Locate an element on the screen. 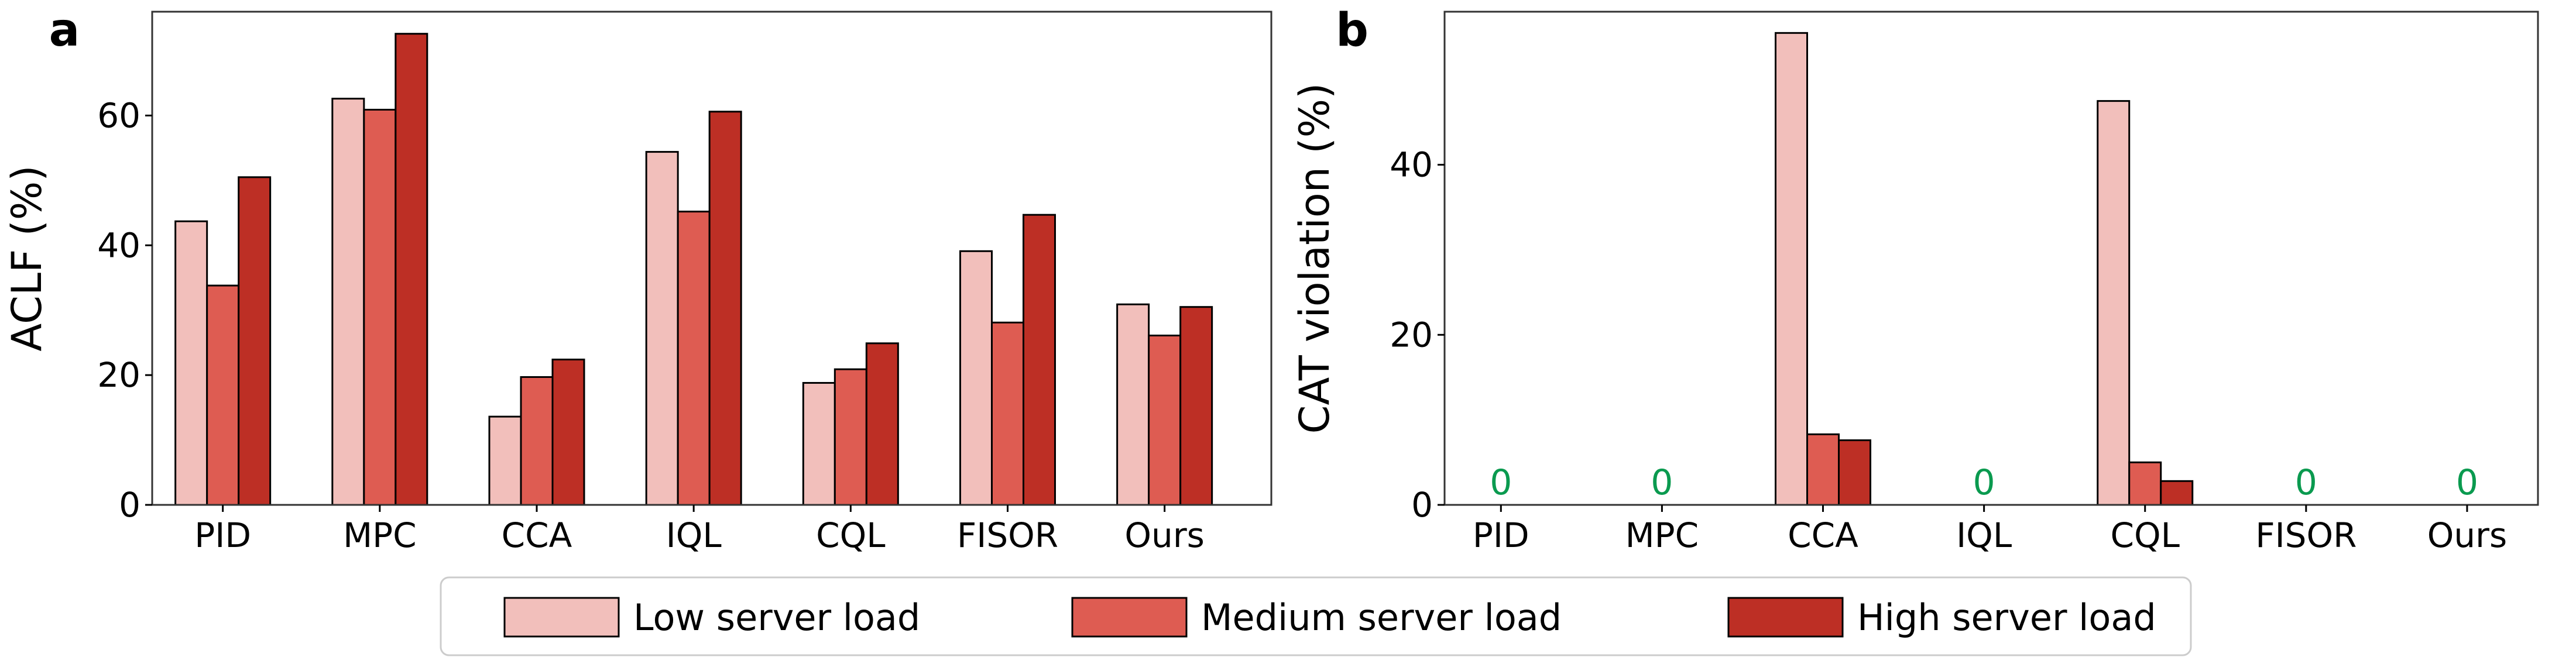  bar-a-medium-pid is located at coordinates (223, 395).